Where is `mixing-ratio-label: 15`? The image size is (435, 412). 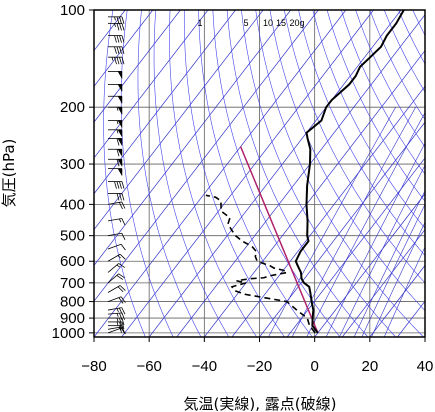 mixing-ratio-label: 15 is located at coordinates (281, 23).